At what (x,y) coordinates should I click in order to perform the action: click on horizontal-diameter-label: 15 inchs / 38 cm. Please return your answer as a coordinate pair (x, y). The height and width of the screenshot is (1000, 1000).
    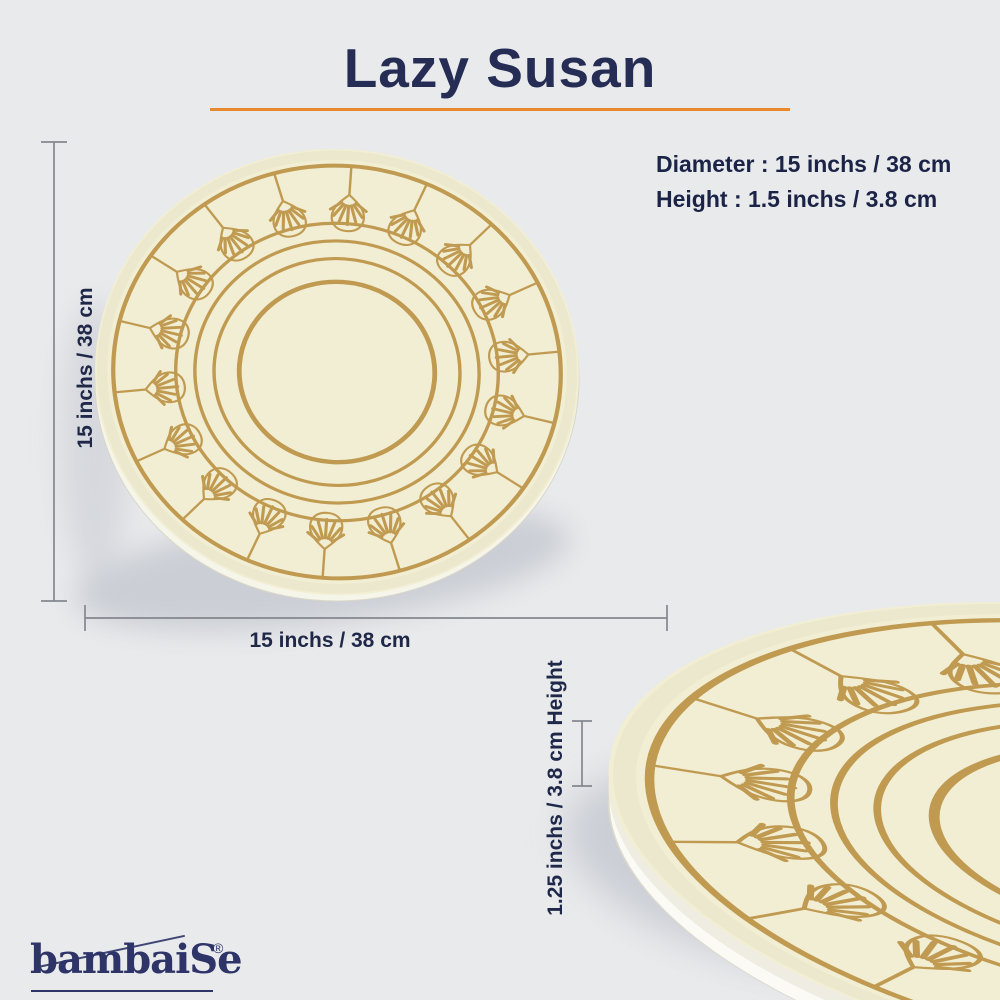
    Looking at the image, I should click on (330, 640).